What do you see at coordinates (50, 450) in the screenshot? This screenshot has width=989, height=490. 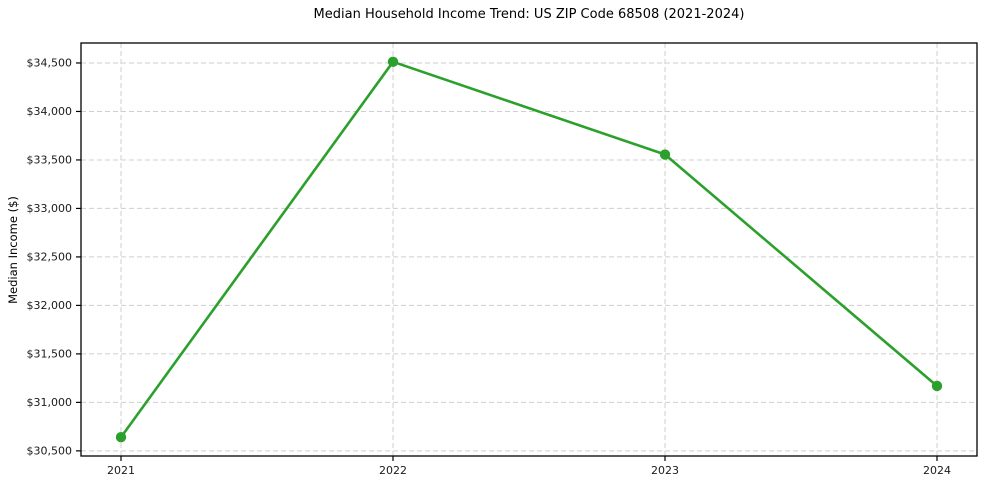 I see `y-tick-label: $30,500` at bounding box center [50, 450].